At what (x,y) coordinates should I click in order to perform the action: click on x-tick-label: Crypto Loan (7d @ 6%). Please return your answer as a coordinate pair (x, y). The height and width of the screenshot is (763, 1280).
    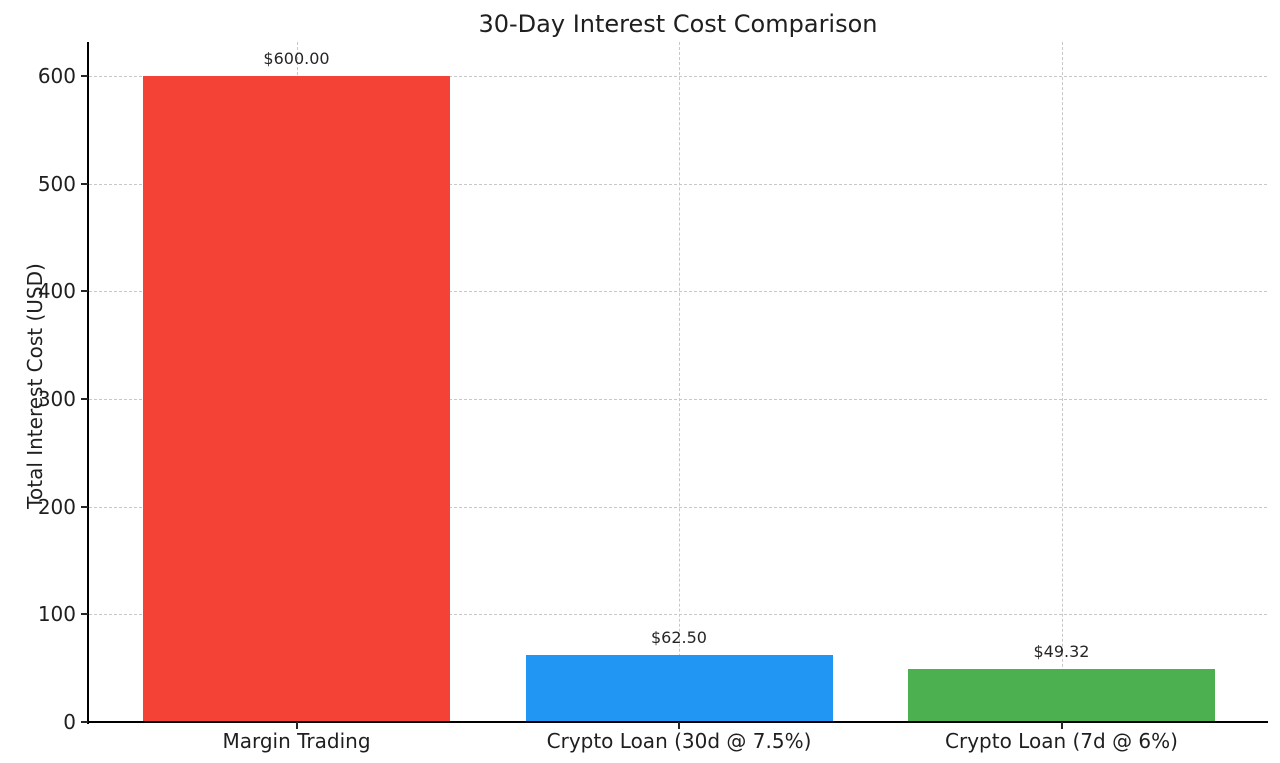
    Looking at the image, I should click on (1061, 741).